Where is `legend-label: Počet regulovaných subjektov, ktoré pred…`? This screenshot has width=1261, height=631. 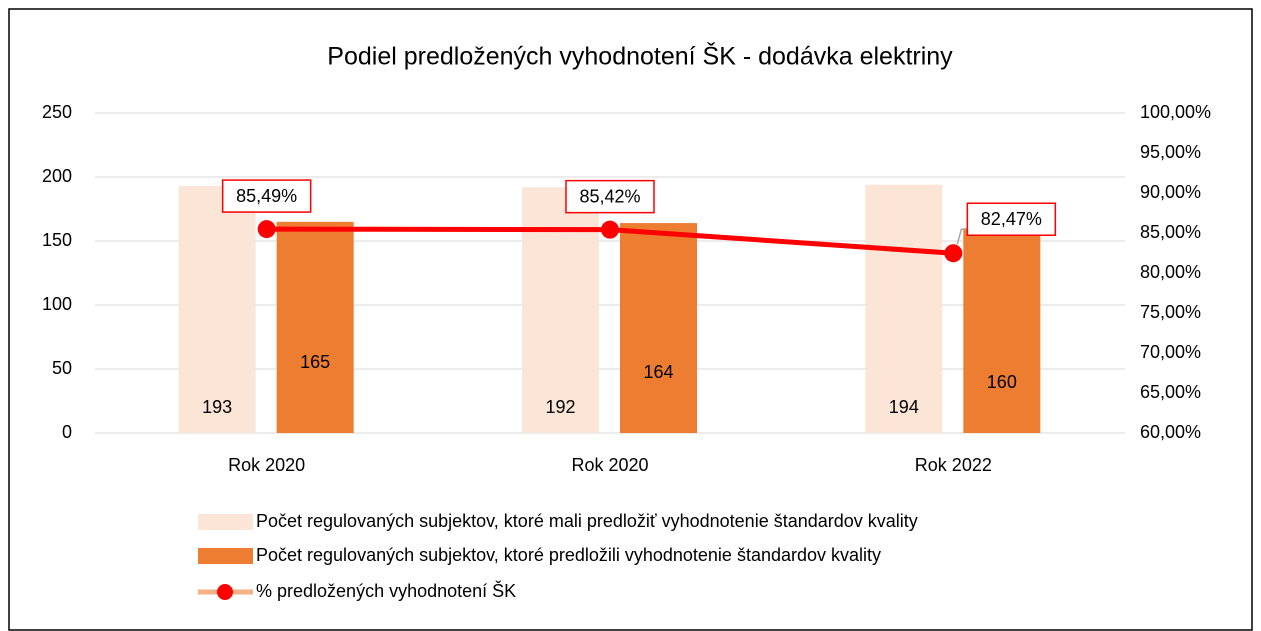
legend-label: Počet regulovaných subjektov, ktoré pred… is located at coordinates (568, 555).